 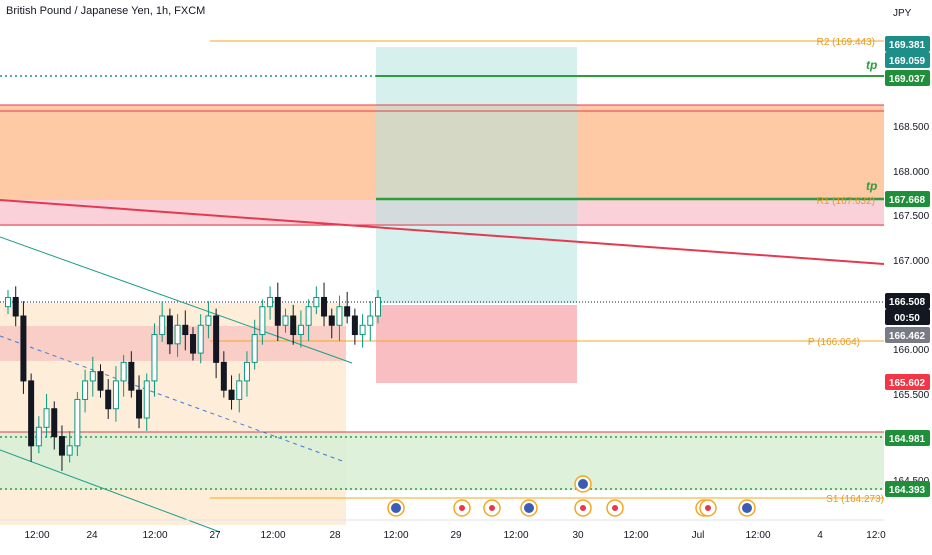 What do you see at coordinates (476, 175) in the screenshot?
I see `target-zone` at bounding box center [476, 175].